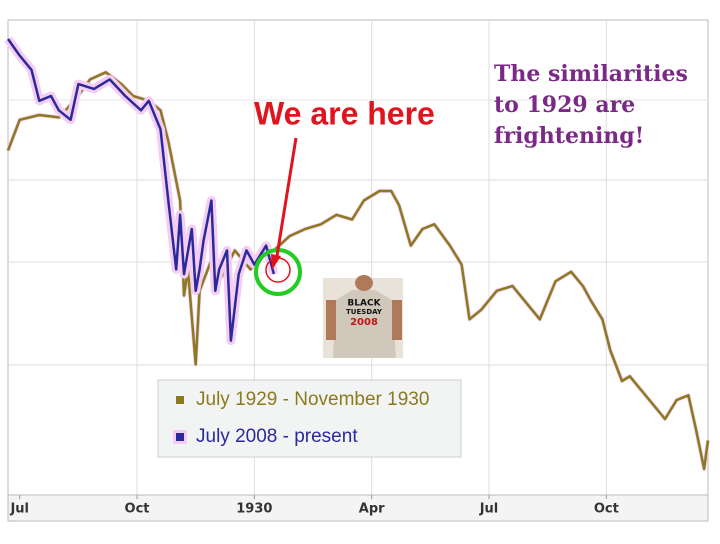  I want to click on t-shirt-photo: BLACK TUESDAY 2008, so click(363, 316).